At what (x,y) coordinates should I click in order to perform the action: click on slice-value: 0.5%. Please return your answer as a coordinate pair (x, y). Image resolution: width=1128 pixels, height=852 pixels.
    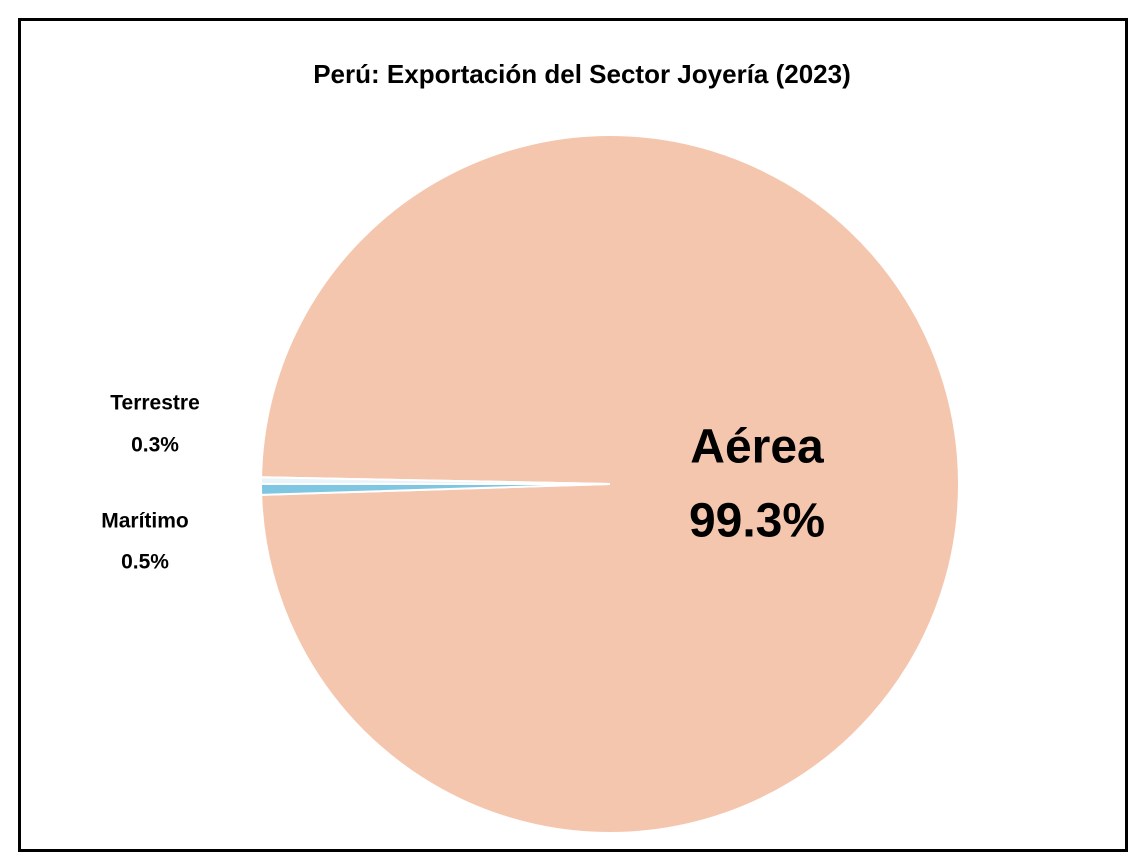
    Looking at the image, I should click on (145, 562).